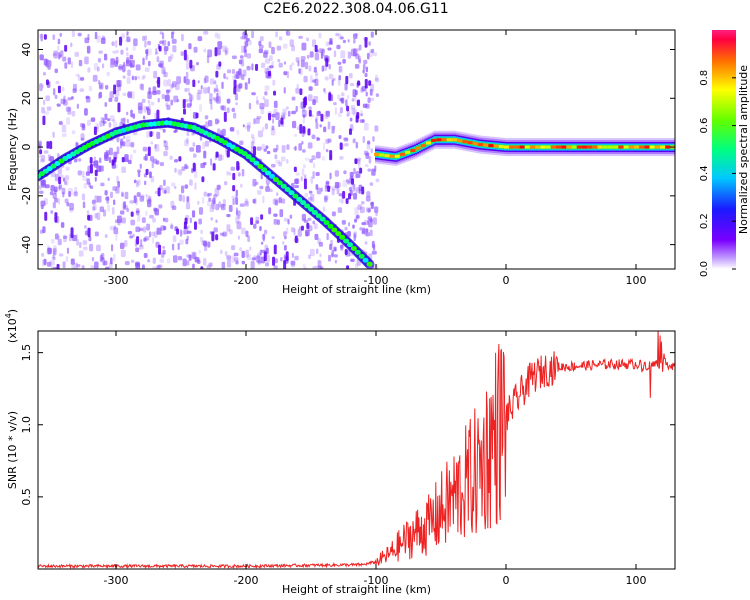  Describe the element at coordinates (525, 147) in the screenshot. I see `line-trace-band` at that location.